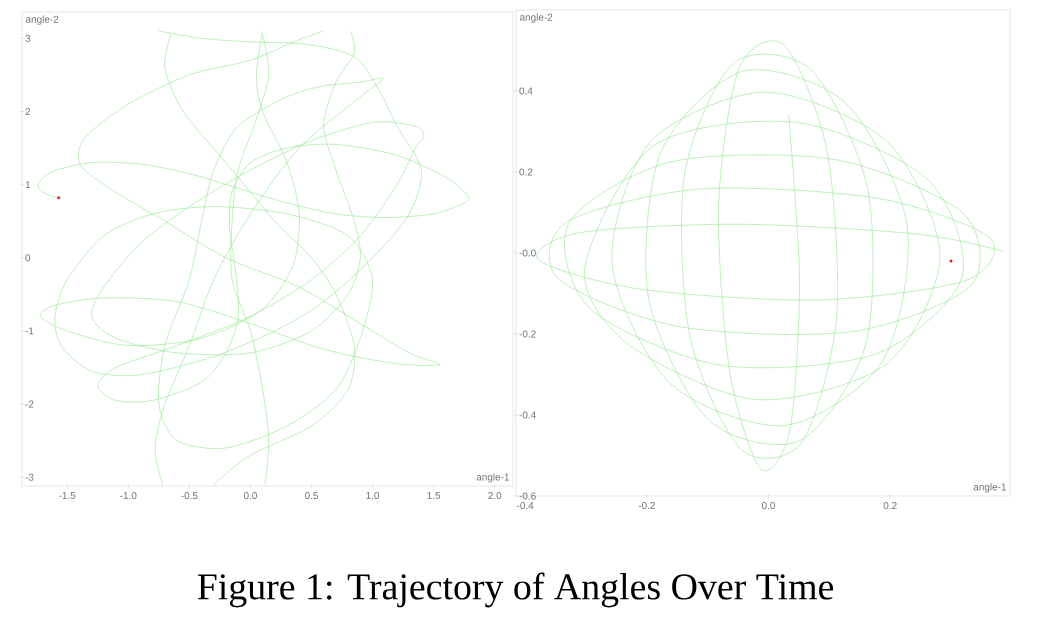 The width and height of the screenshot is (1047, 617). Describe the element at coordinates (128, 496) in the screenshot. I see `x-tick-label: -1.0` at that location.